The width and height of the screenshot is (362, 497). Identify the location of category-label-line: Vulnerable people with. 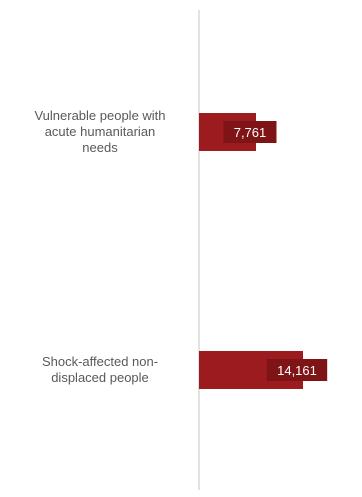
(99, 115).